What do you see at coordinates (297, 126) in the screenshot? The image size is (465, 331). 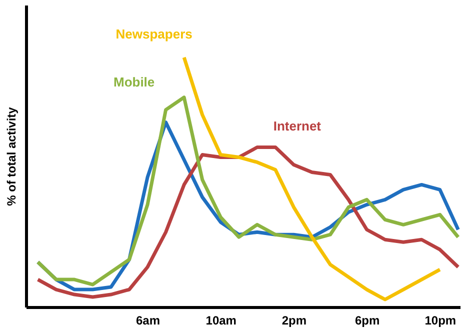 I see `series-label: Internet` at bounding box center [297, 126].